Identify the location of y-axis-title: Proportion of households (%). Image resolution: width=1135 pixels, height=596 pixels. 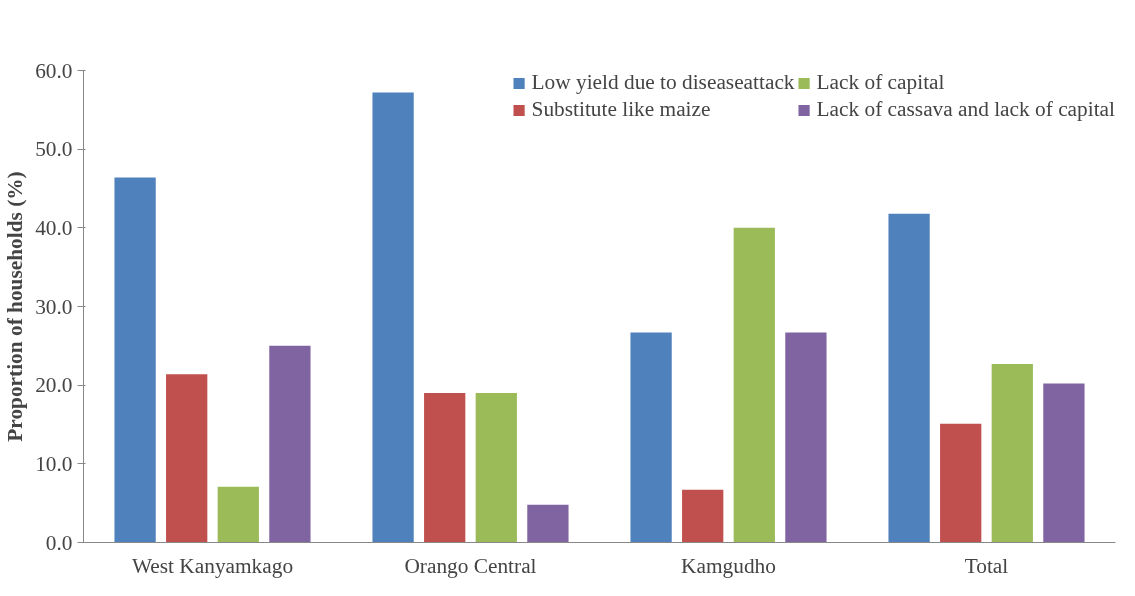
(15, 306).